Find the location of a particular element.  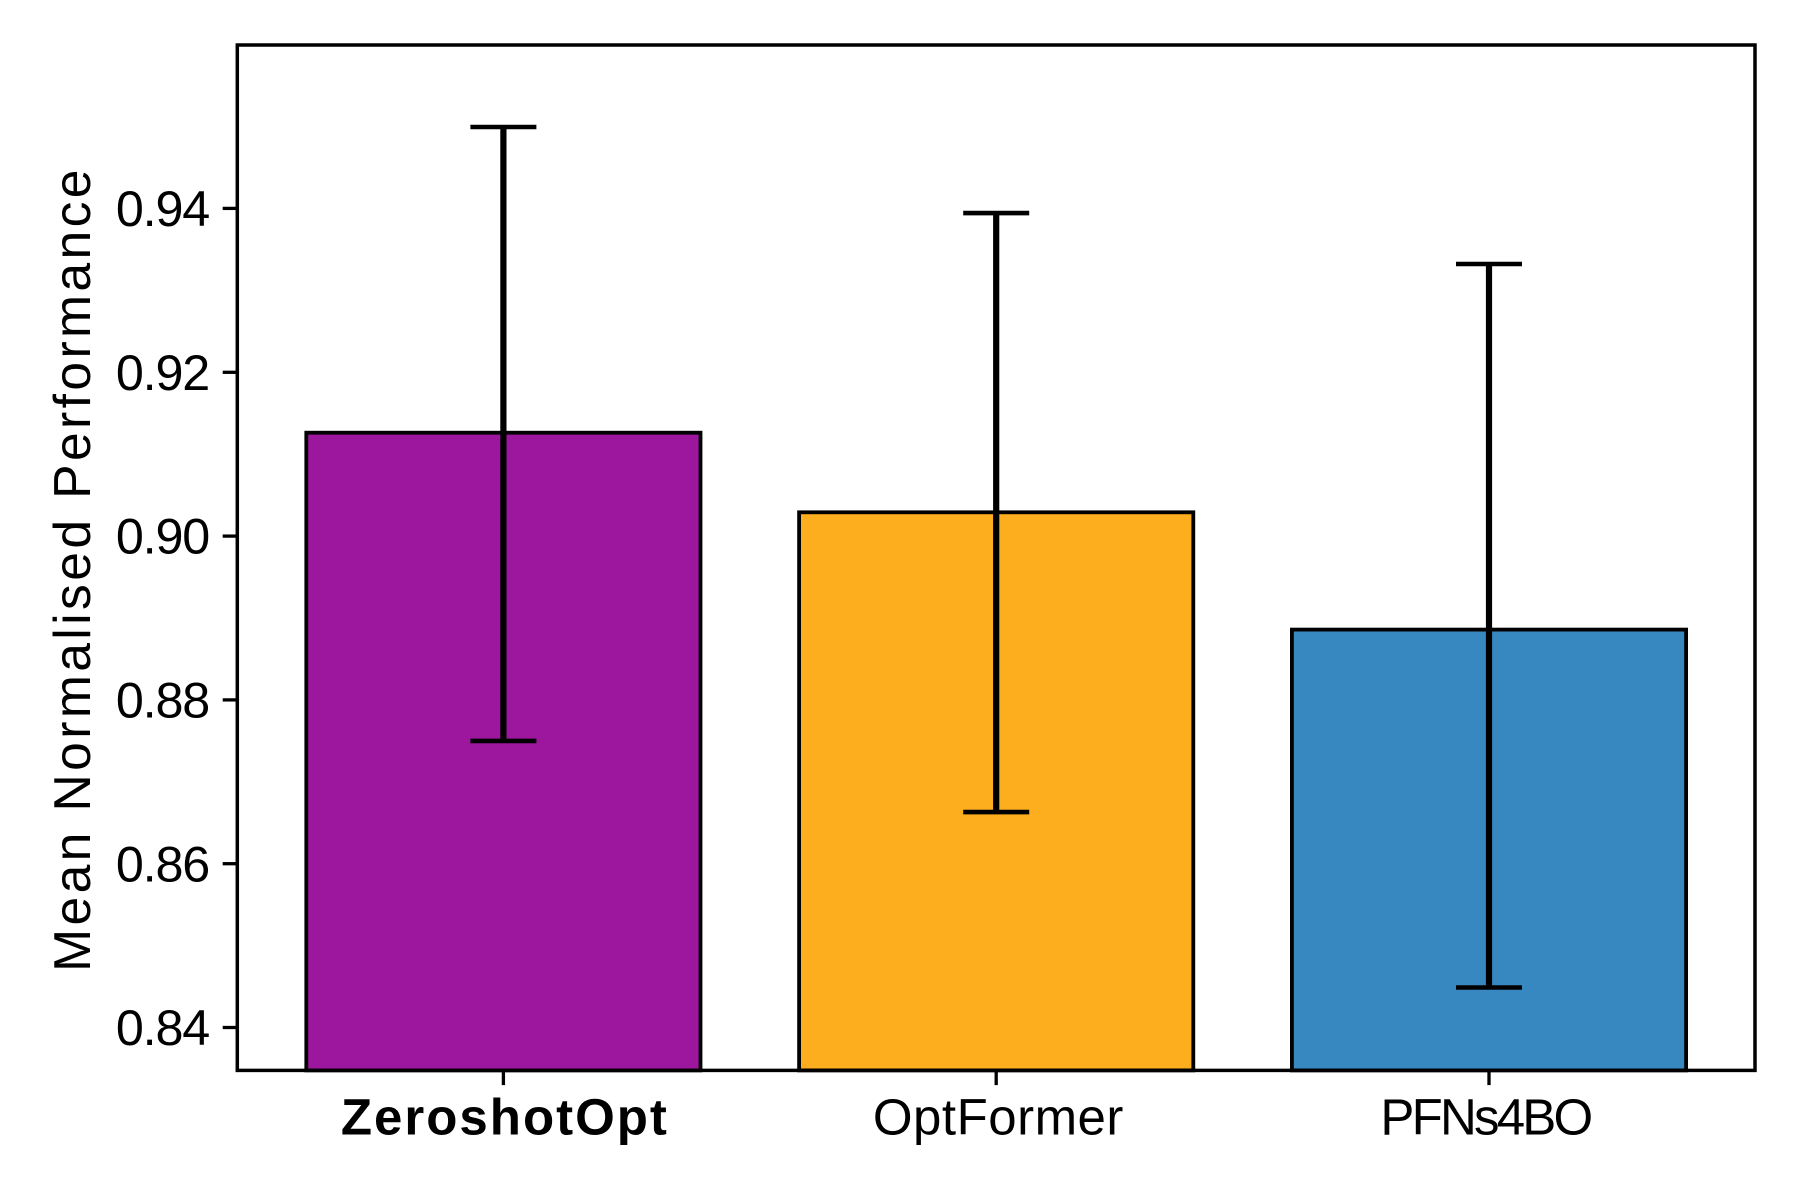

svg-text: OptFormer is located at coordinates (998, 1117).